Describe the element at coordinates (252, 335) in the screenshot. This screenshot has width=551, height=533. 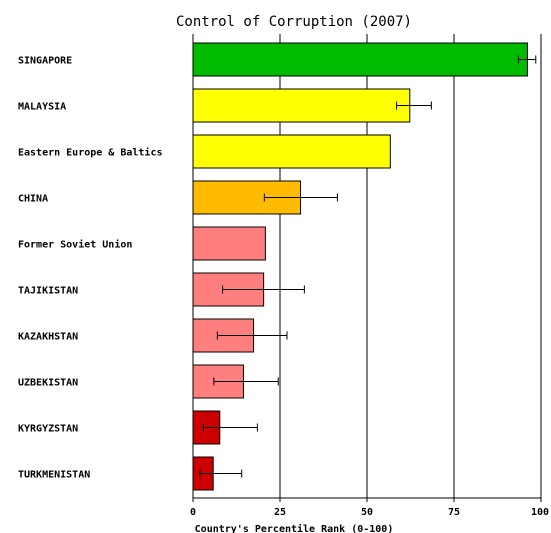
I see `error-bar-kazakhstan` at that location.